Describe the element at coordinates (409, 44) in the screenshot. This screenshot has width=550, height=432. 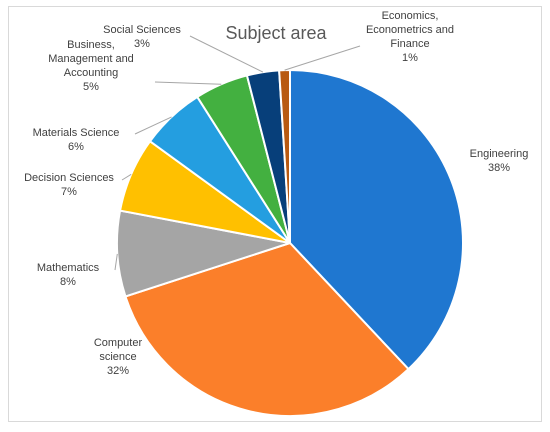
I see `data-label-line: Finance` at that location.